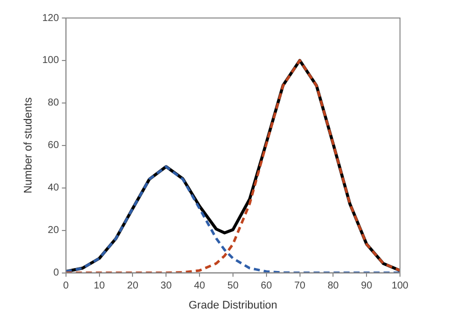 This screenshot has width=458, height=326. I want to click on x-tick-label: 10, so click(100, 286).